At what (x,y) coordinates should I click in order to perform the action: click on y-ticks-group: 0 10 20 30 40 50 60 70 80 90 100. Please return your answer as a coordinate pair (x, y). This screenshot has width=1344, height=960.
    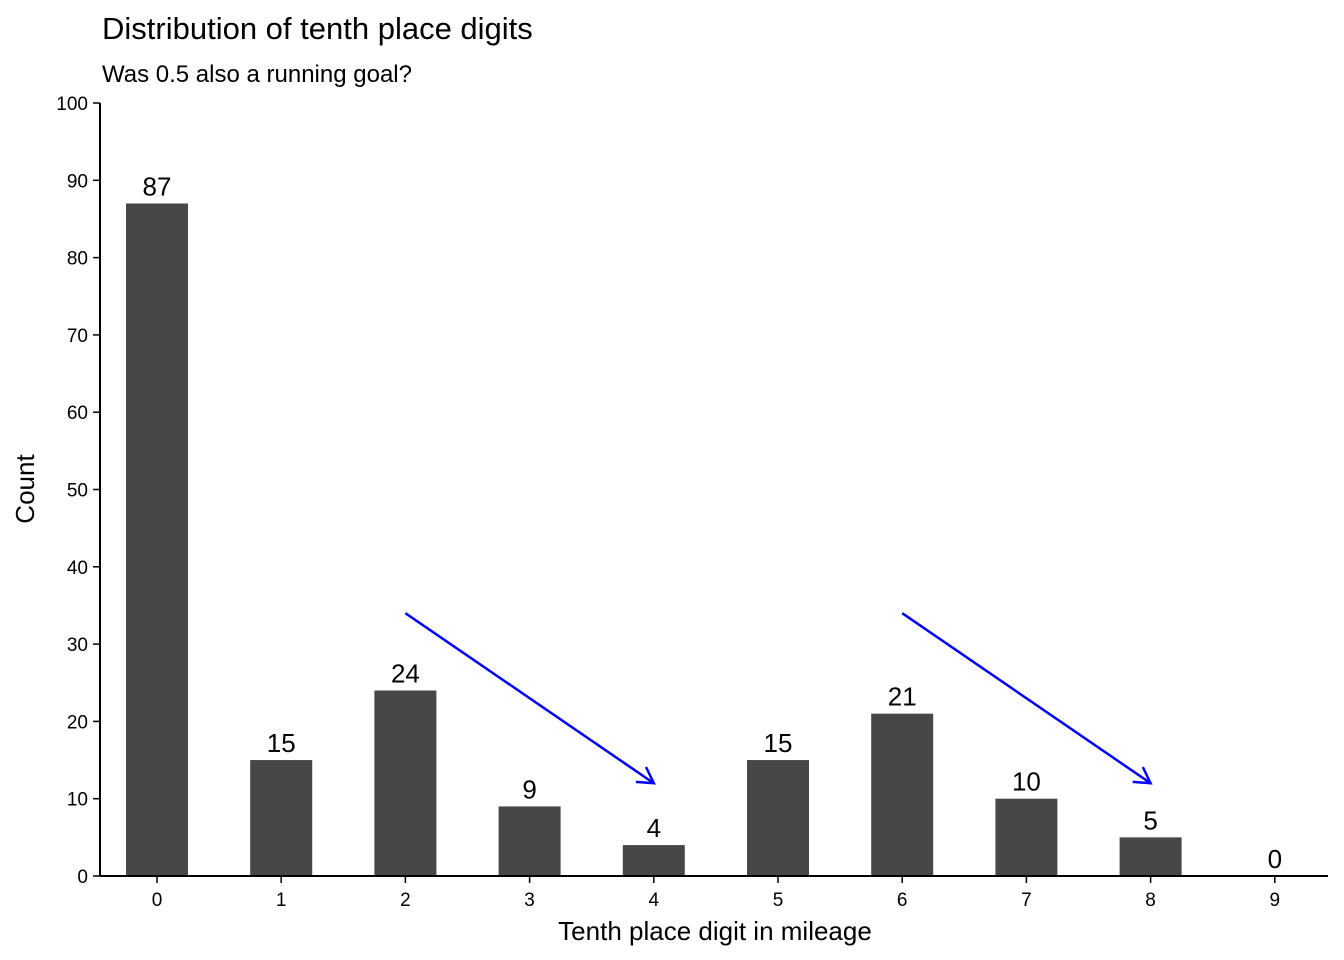
    Looking at the image, I should click on (78, 491).